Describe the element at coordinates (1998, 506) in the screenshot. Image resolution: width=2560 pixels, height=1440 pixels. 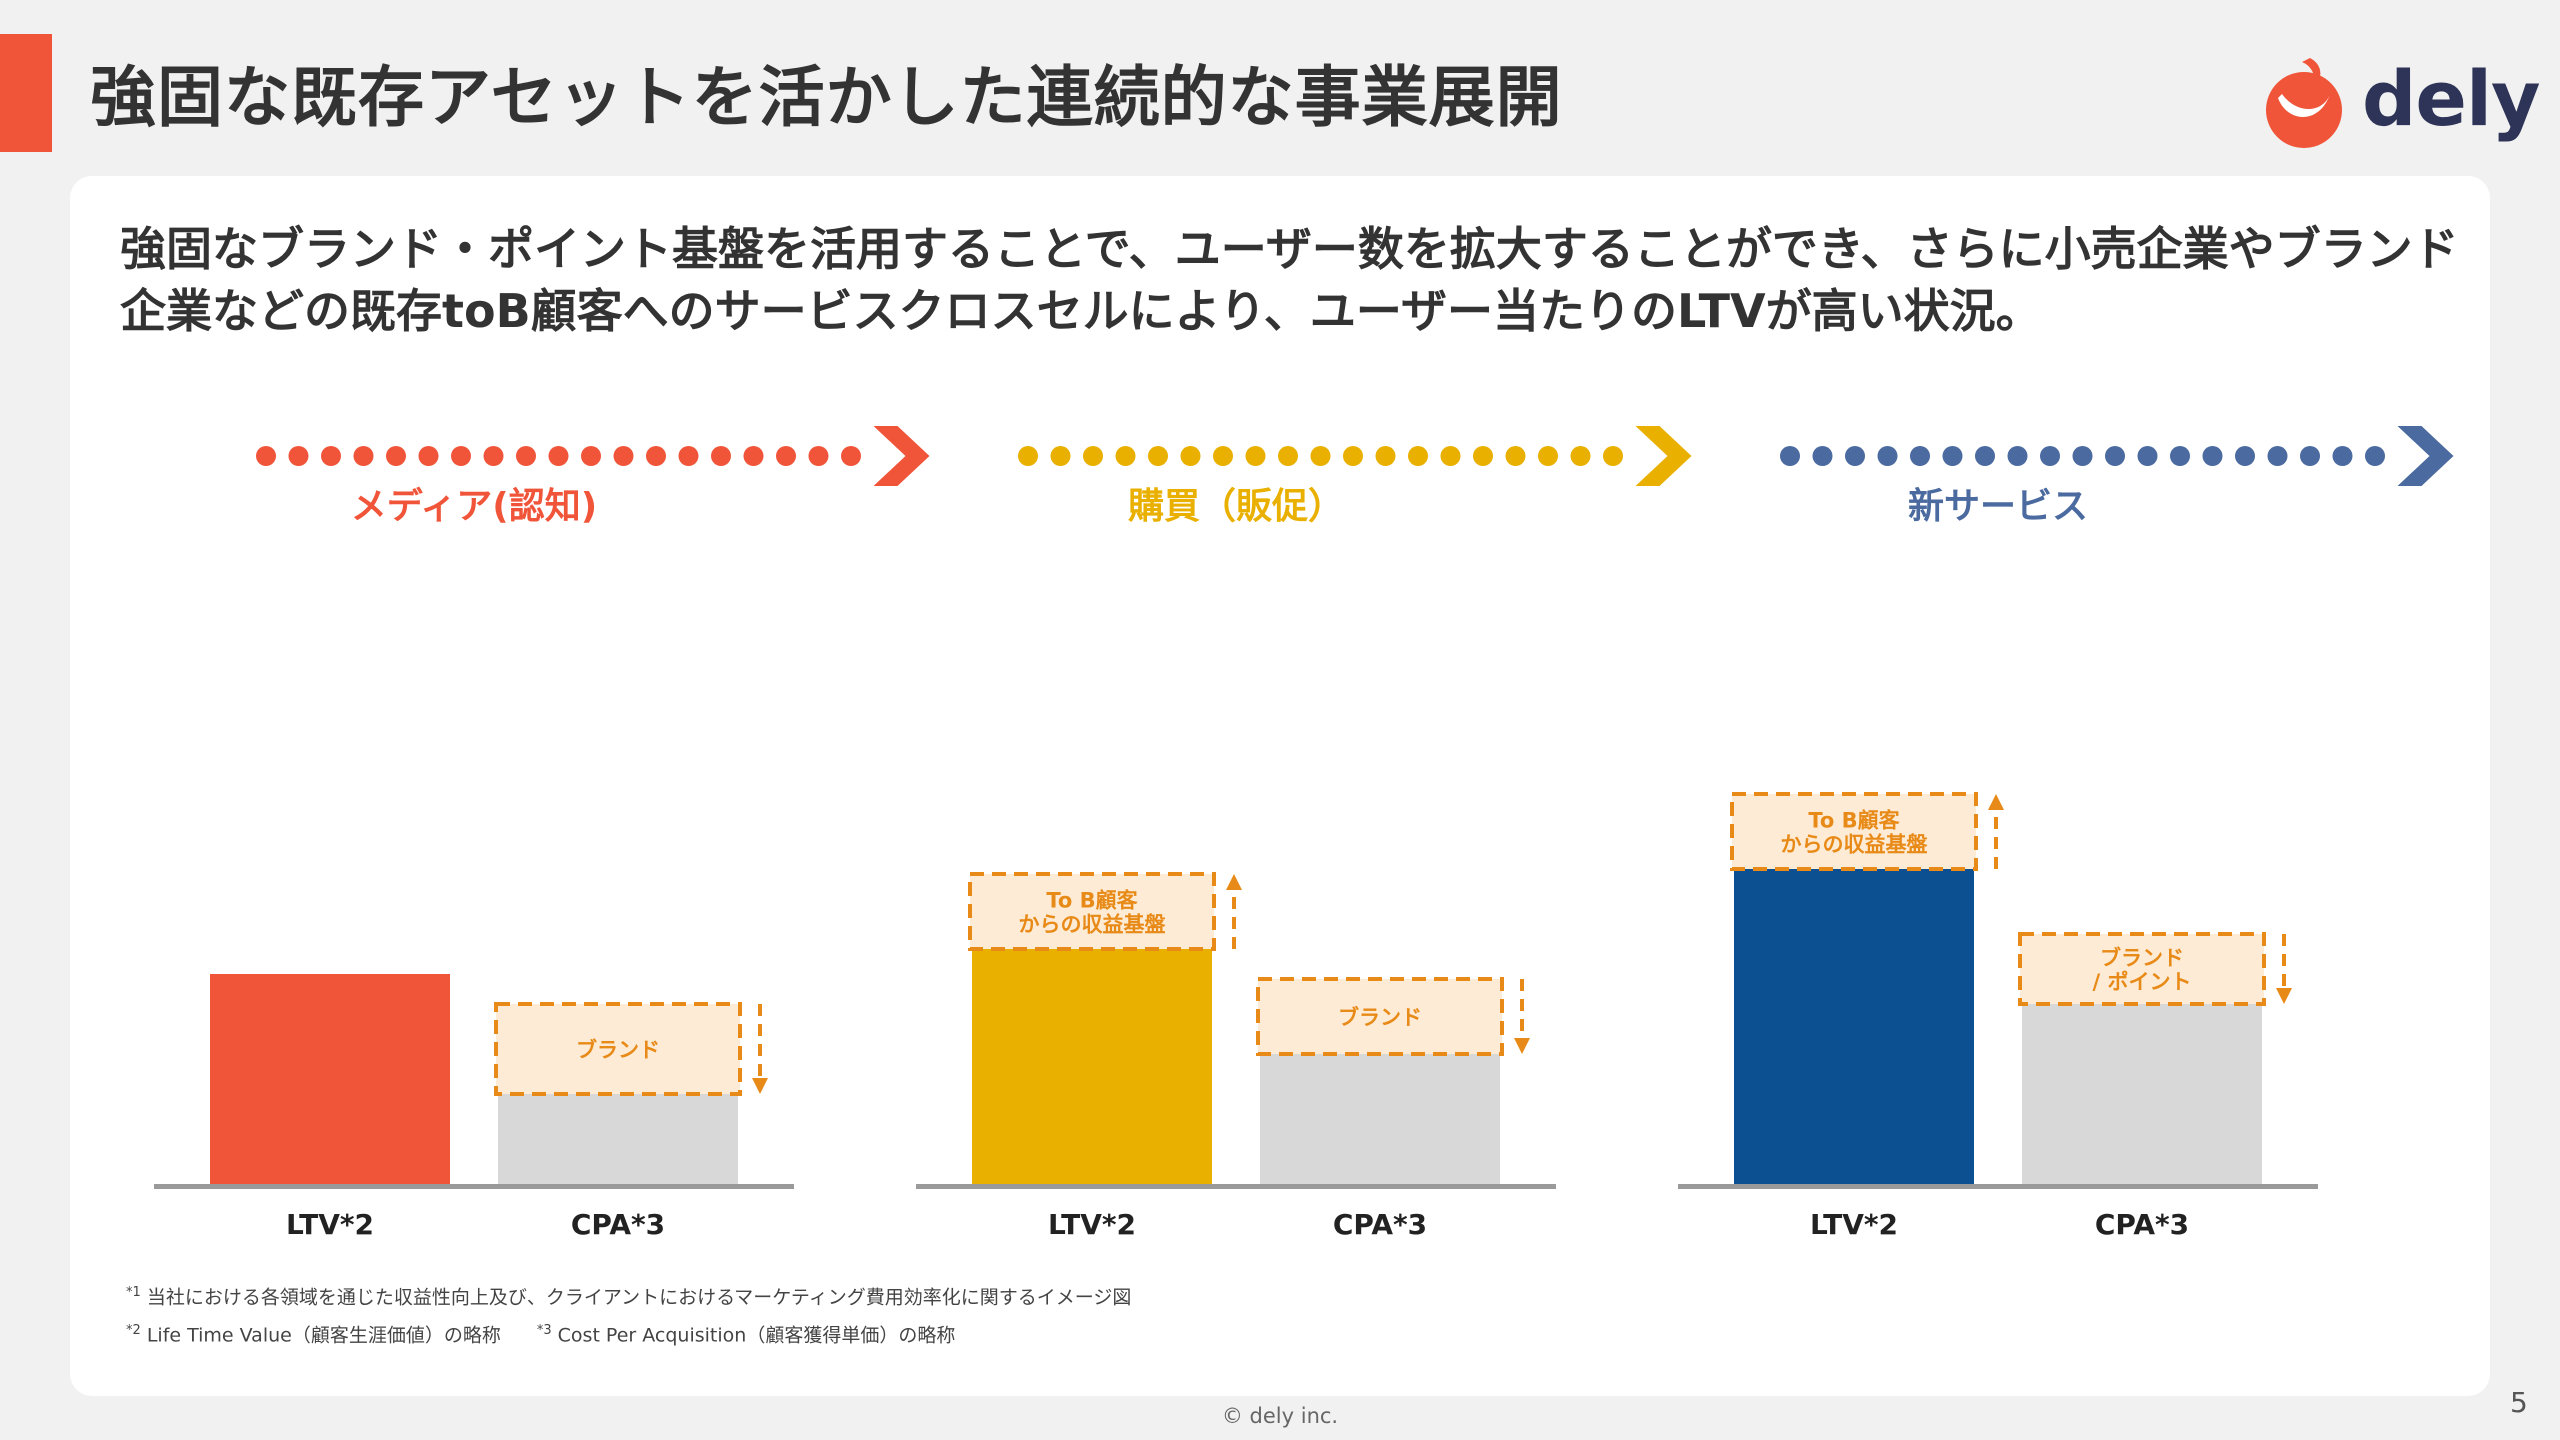
I see `stage-label: 新サービス` at that location.